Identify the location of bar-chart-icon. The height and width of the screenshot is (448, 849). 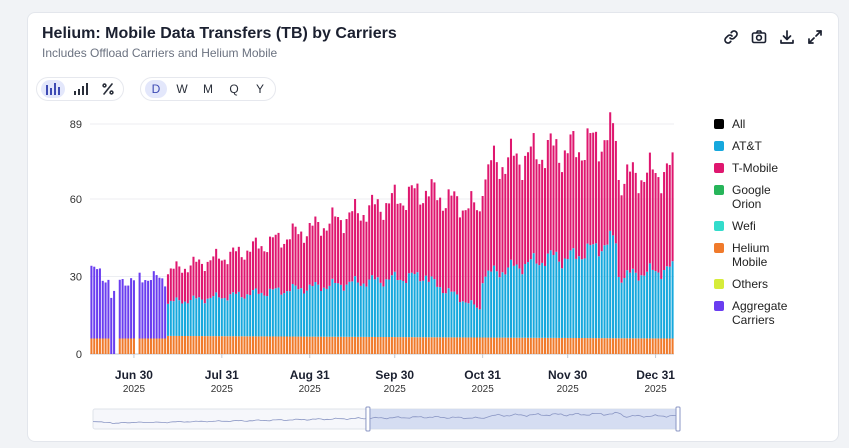
(53, 89).